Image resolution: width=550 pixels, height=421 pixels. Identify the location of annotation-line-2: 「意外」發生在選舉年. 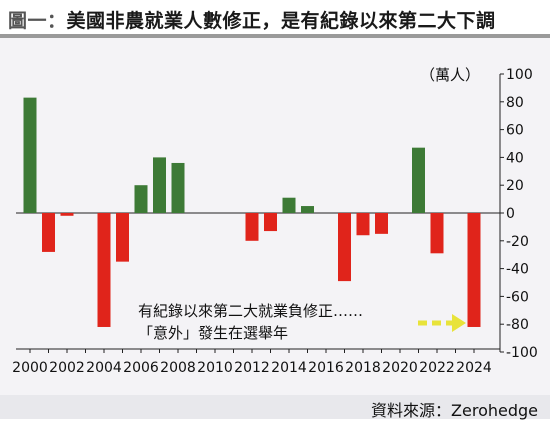
(213, 333).